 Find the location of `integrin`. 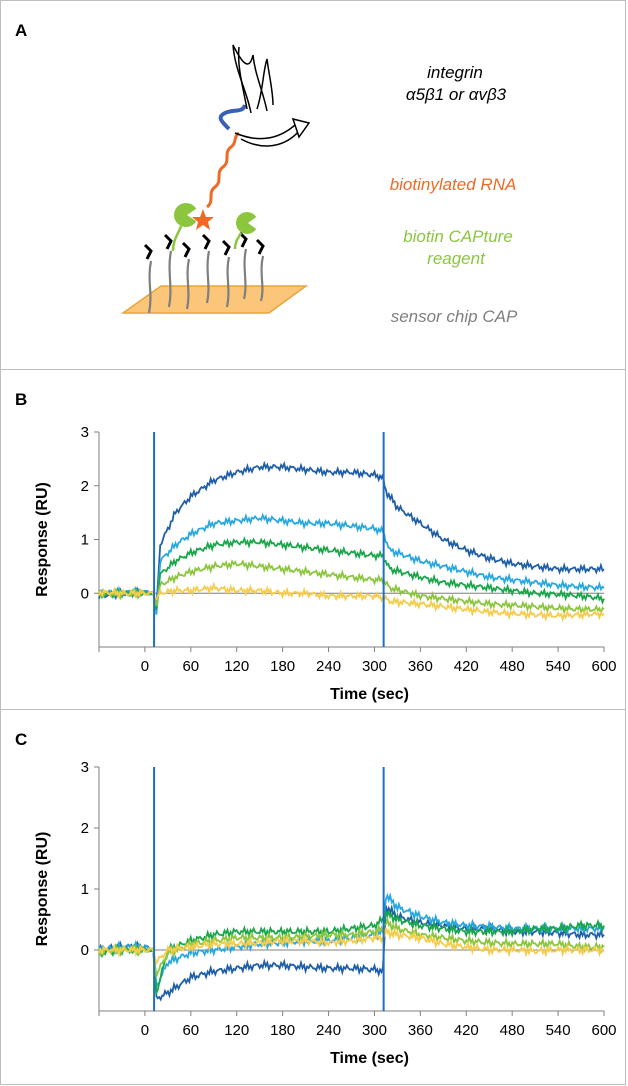

integrin is located at coordinates (246, 87).